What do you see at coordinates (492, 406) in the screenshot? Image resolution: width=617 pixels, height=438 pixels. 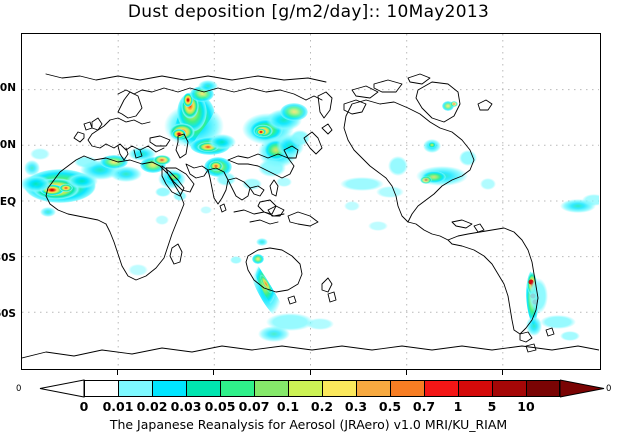 I see `colorbar-tick-label: 5` at bounding box center [492, 406].